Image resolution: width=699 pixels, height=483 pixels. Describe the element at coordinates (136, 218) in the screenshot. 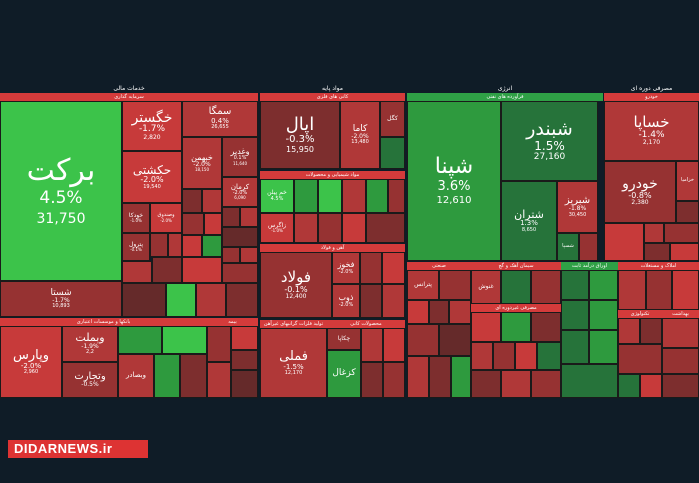

I see `tile-khodka: خودکا -1.0%` at that location.